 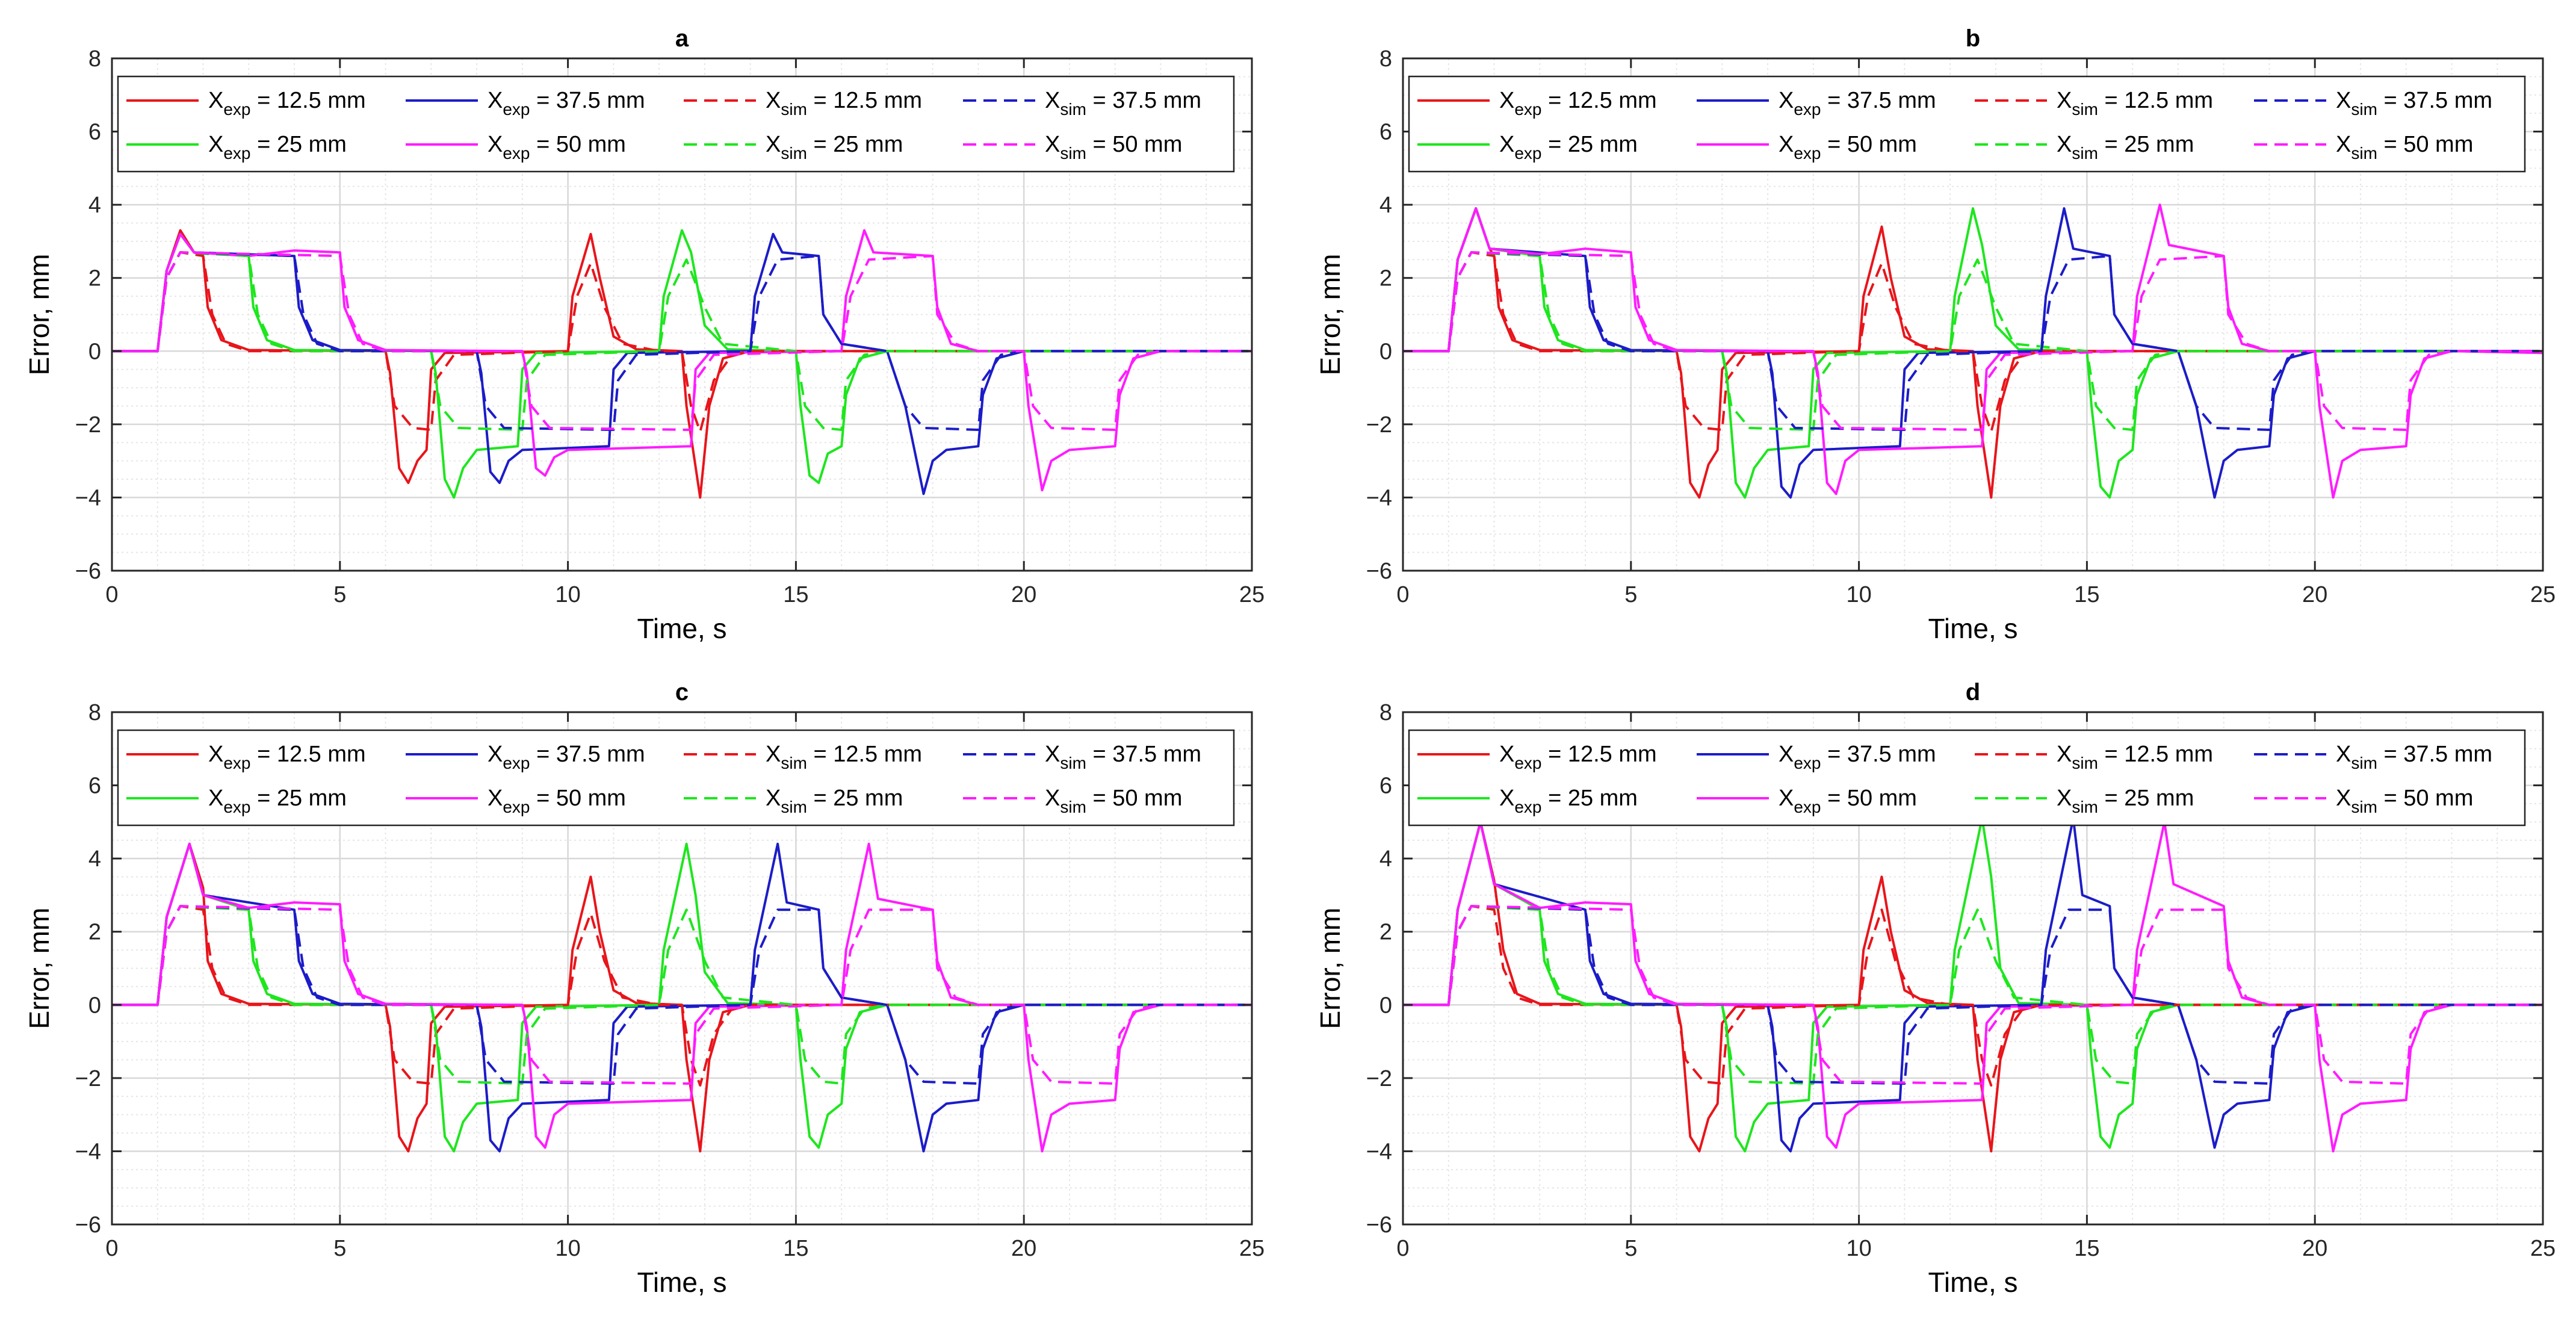 I want to click on x-tick-label: 5, so click(x=1631, y=594).